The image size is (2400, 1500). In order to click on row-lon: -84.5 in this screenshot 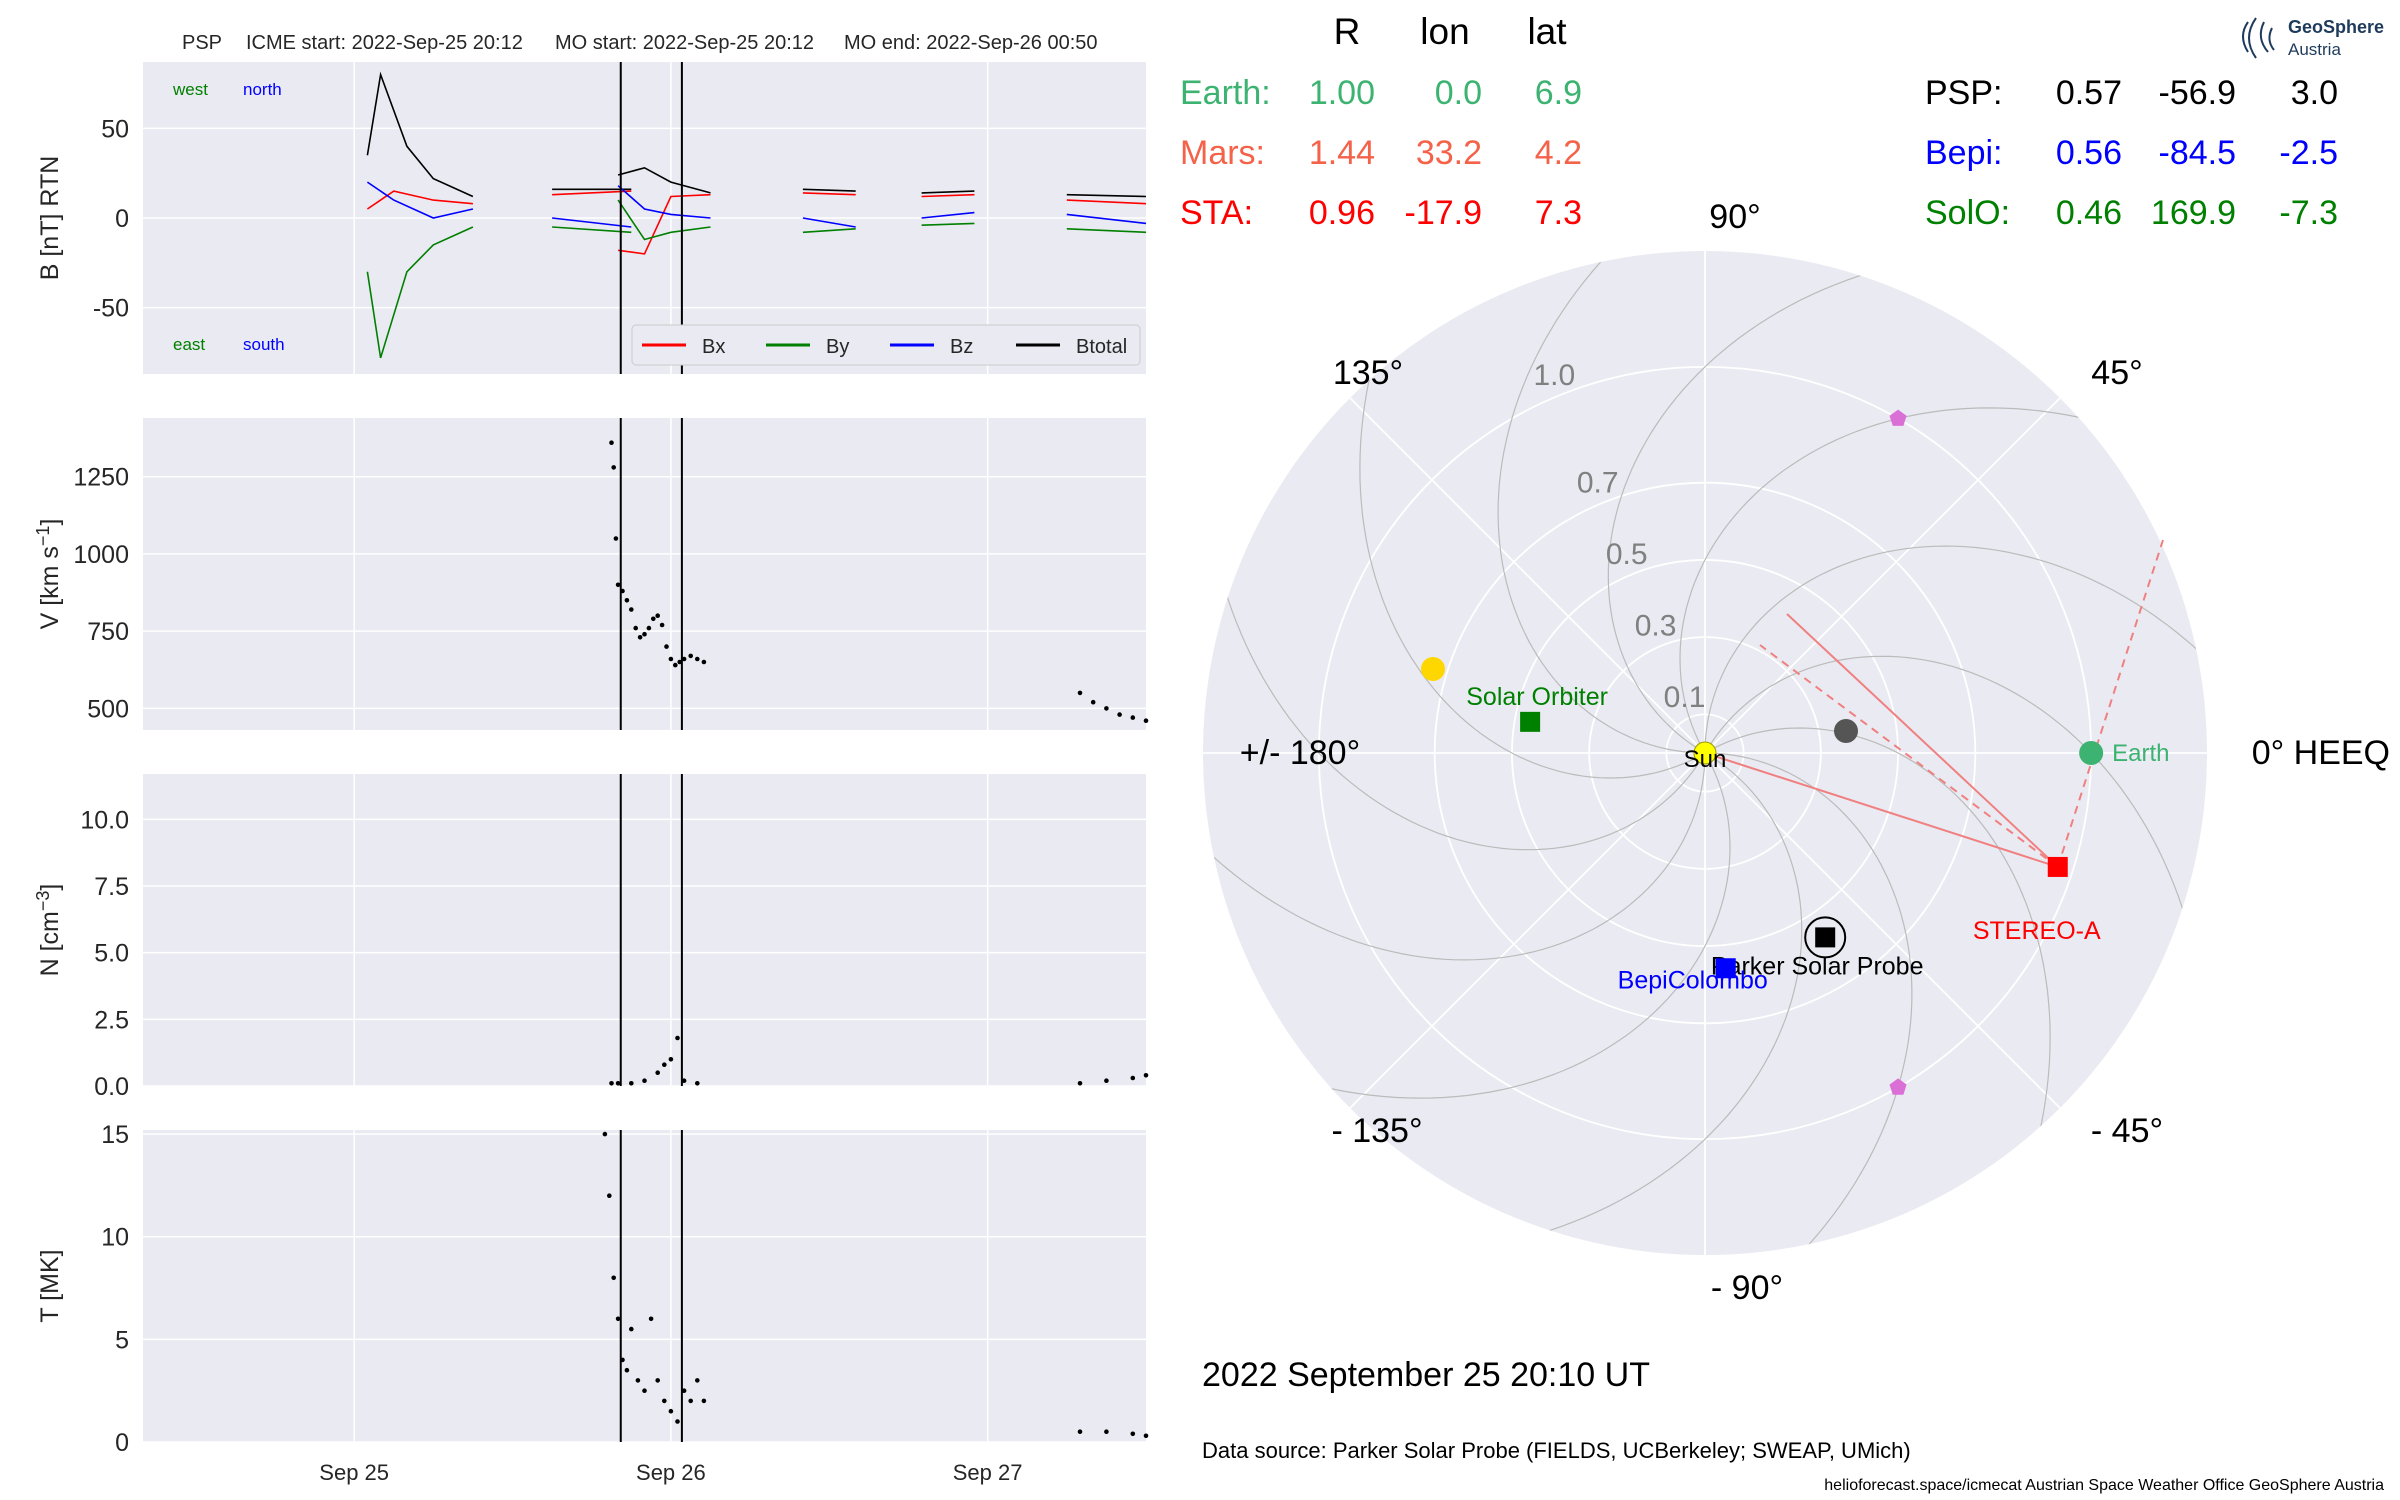, I will do `click(2198, 153)`.